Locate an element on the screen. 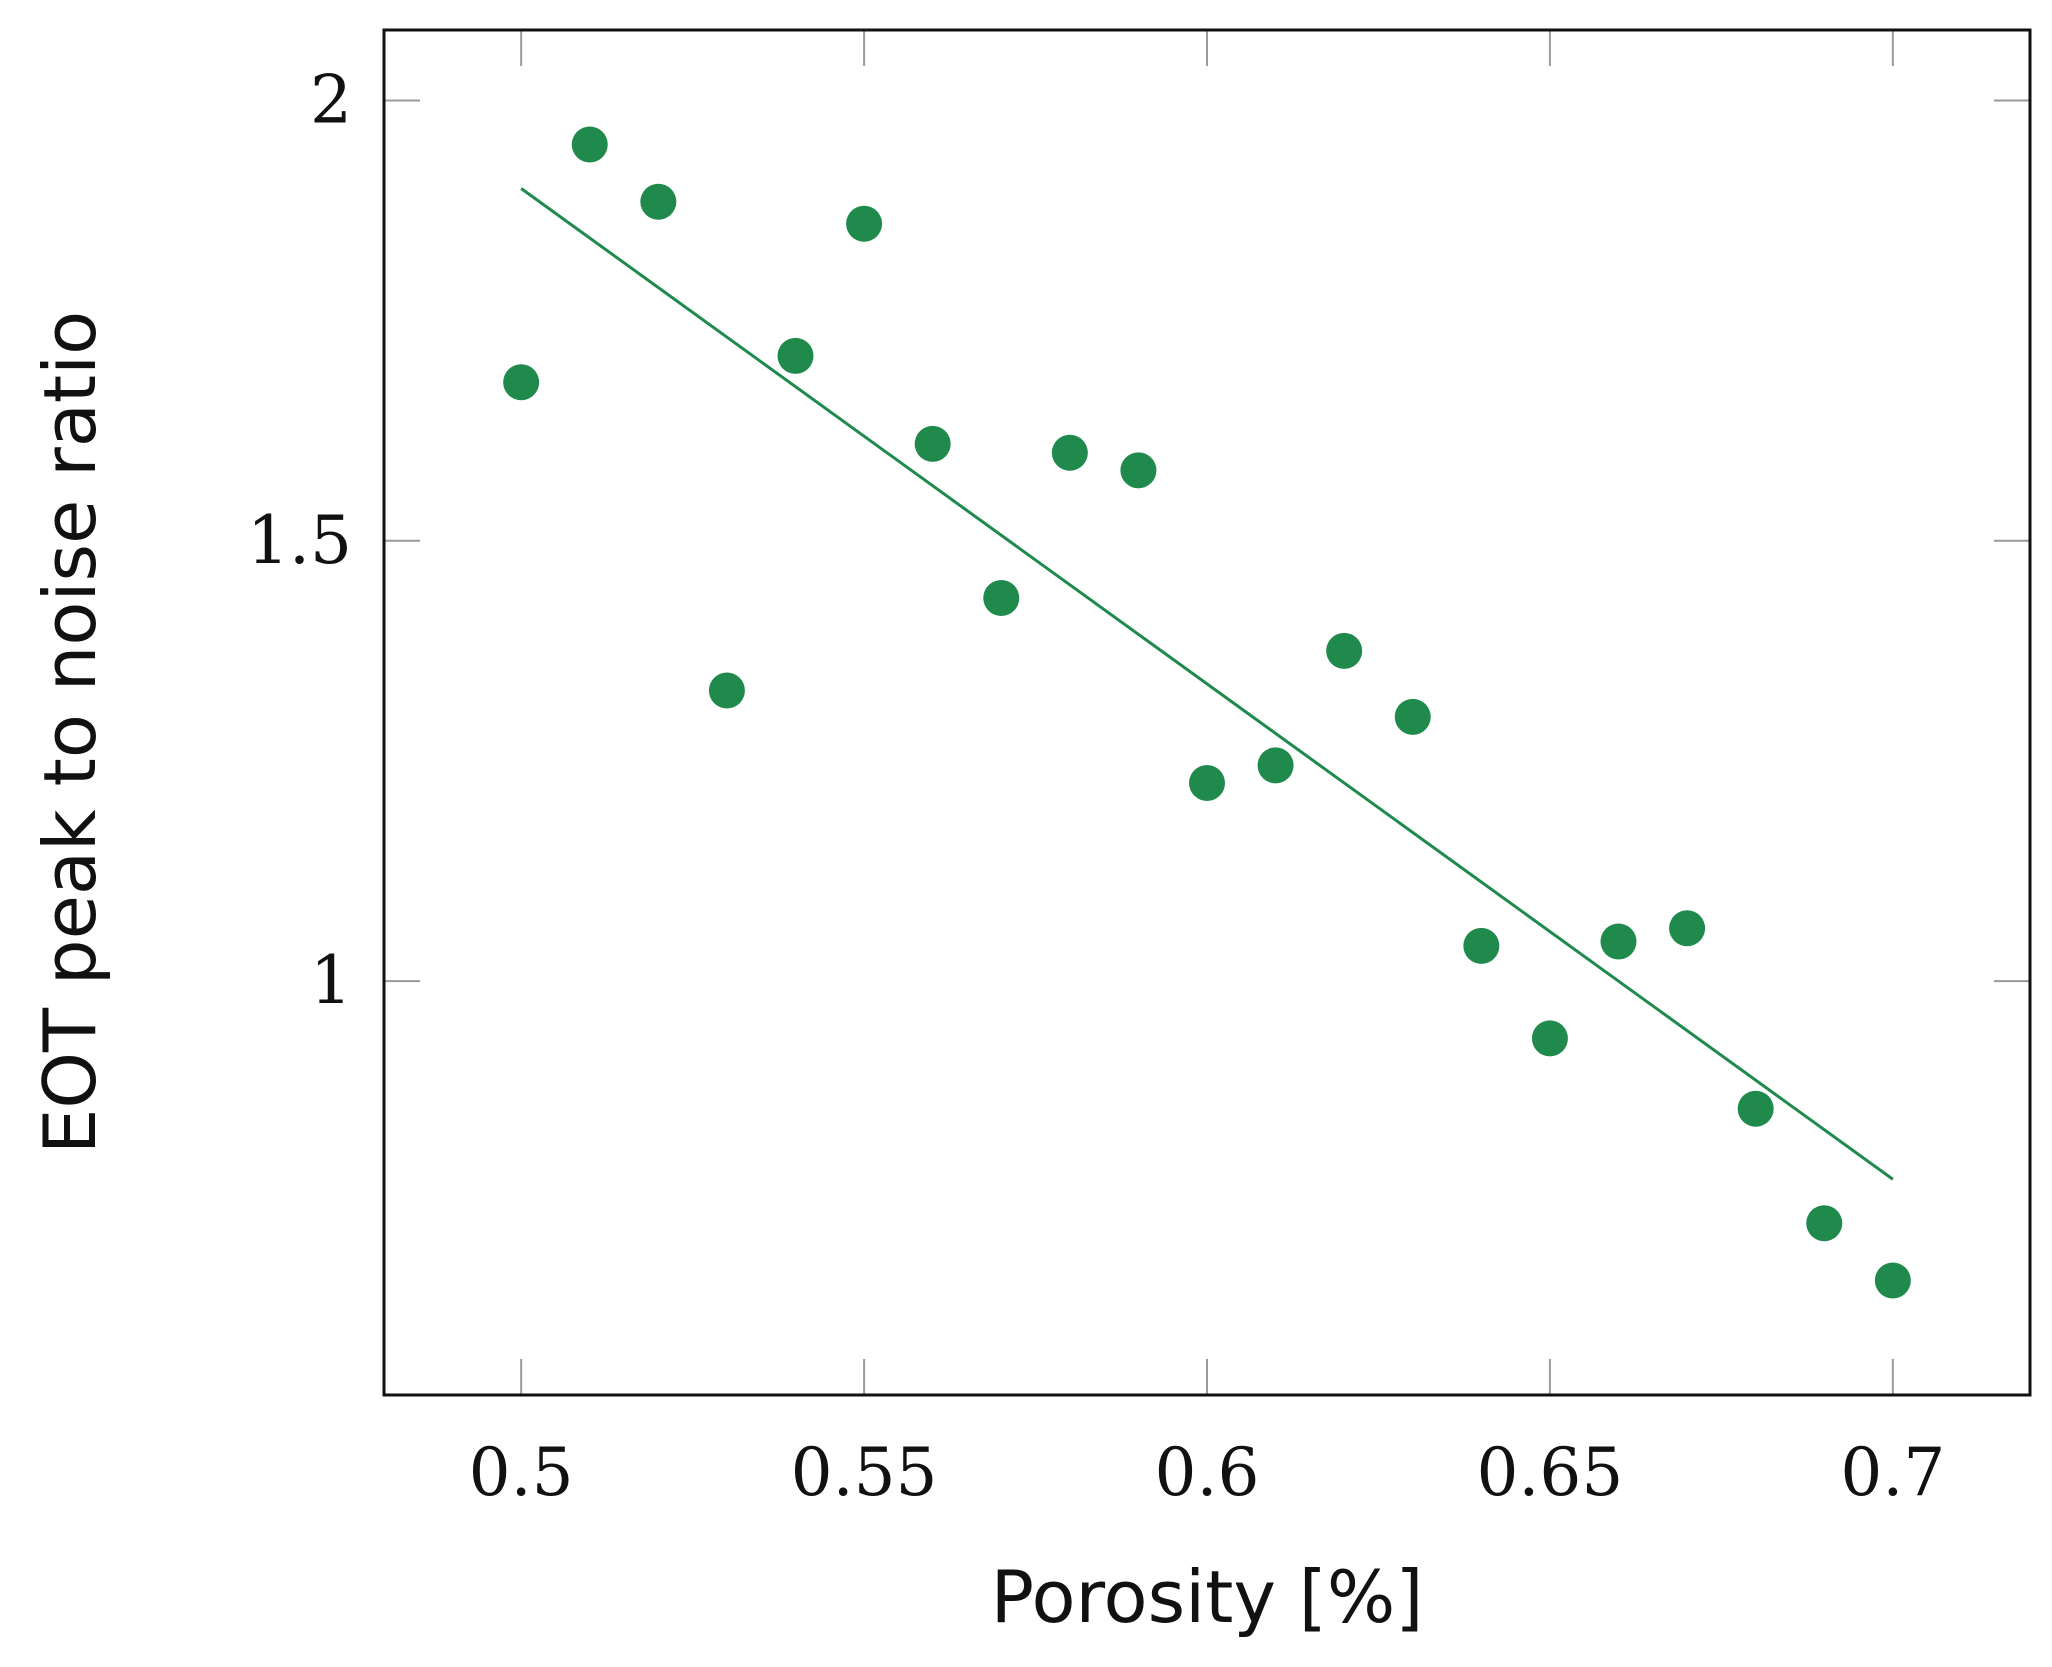 The width and height of the screenshot is (2052, 1667). y-axis-title: EOT peak to noise ratio is located at coordinates (70, 732).